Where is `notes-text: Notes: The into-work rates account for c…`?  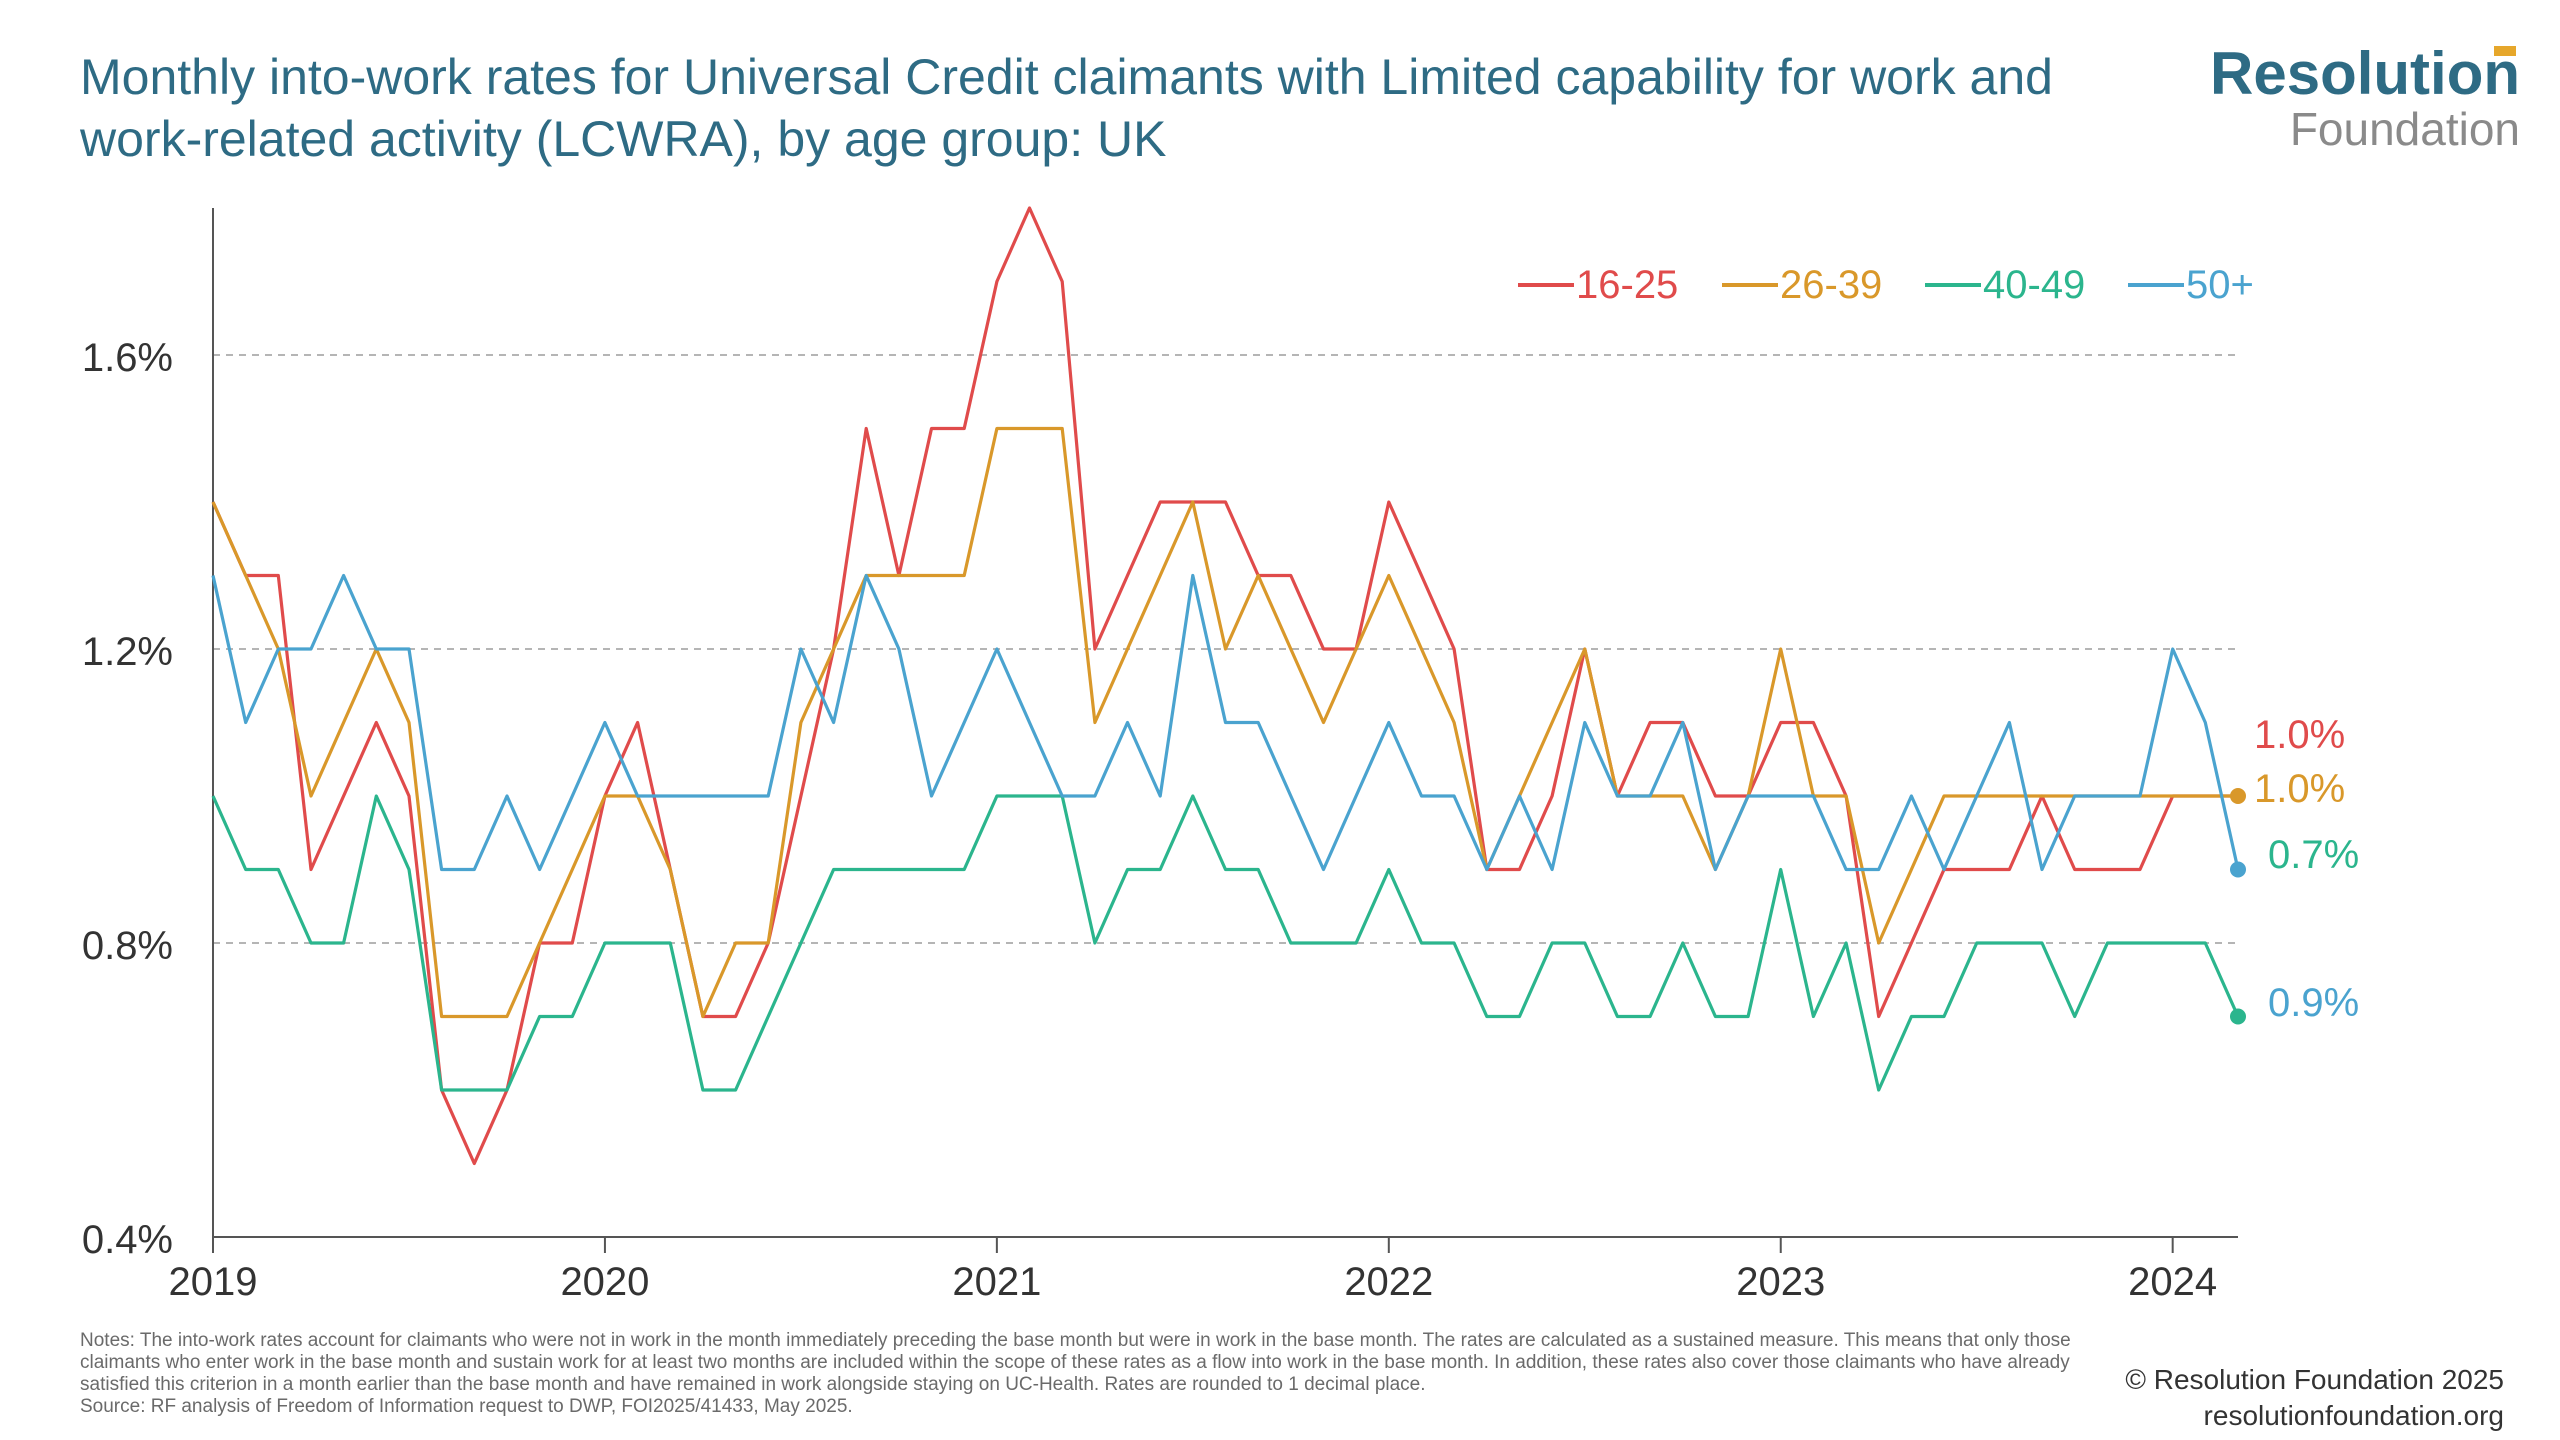
notes-text: Notes: The into-work rates account for c… is located at coordinates (1075, 1362).